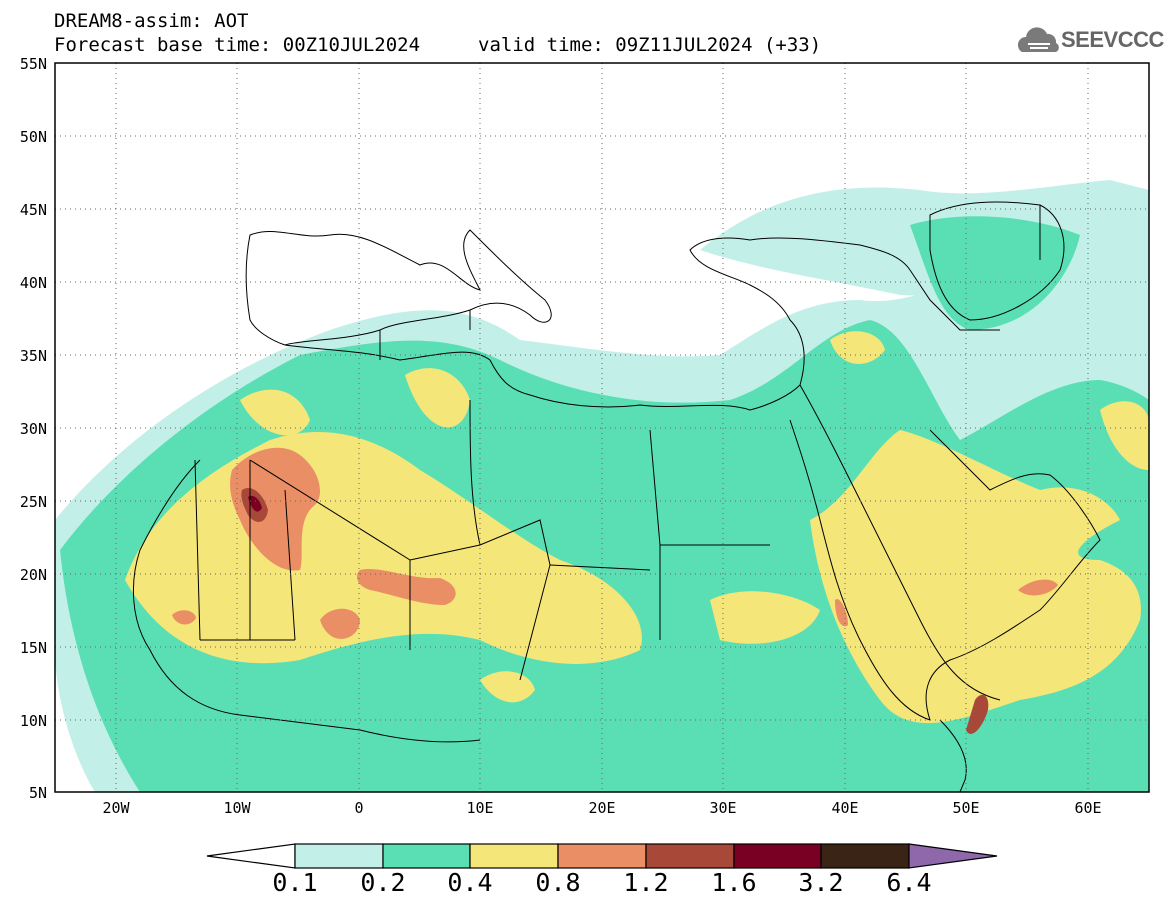 The image size is (1165, 905). What do you see at coordinates (723, 808) in the screenshot?
I see `lon-label: 30E` at bounding box center [723, 808].